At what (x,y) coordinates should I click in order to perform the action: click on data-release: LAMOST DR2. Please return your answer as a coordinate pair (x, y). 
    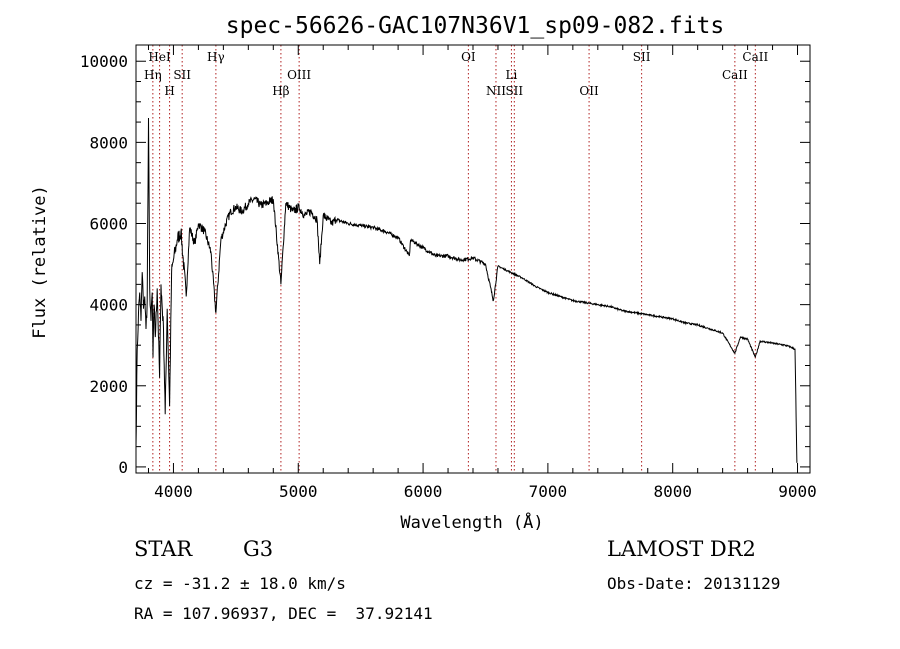
    Looking at the image, I should click on (681, 549).